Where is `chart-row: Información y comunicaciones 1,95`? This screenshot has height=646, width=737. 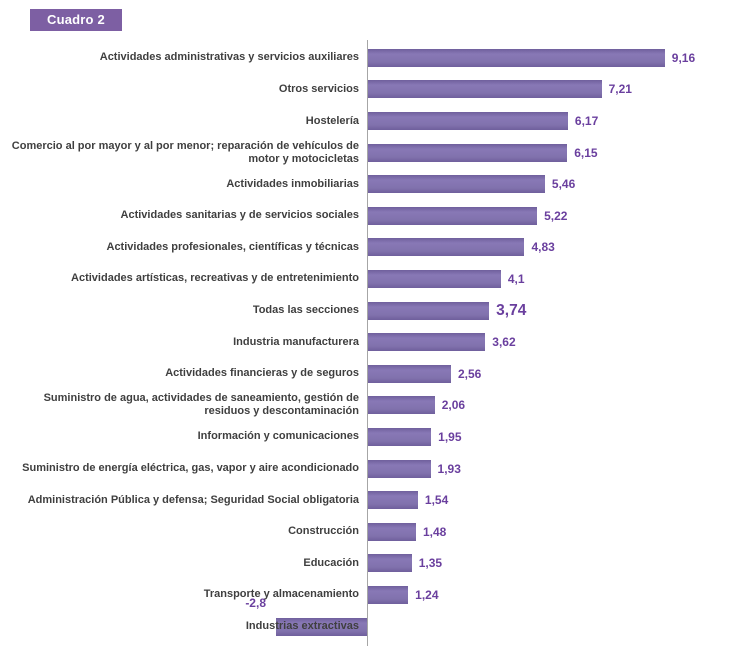 chart-row: Información y comunicaciones 1,95 is located at coordinates (368, 437).